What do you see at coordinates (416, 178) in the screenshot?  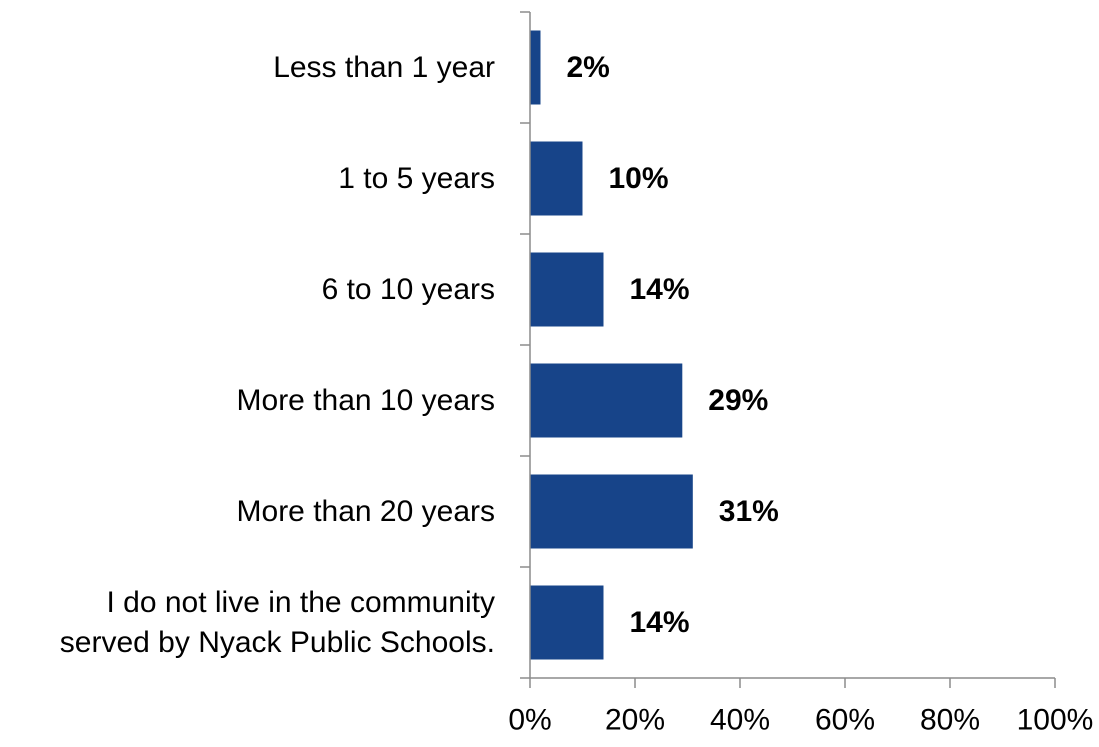 I see `category-label: 1 to 5 years` at bounding box center [416, 178].